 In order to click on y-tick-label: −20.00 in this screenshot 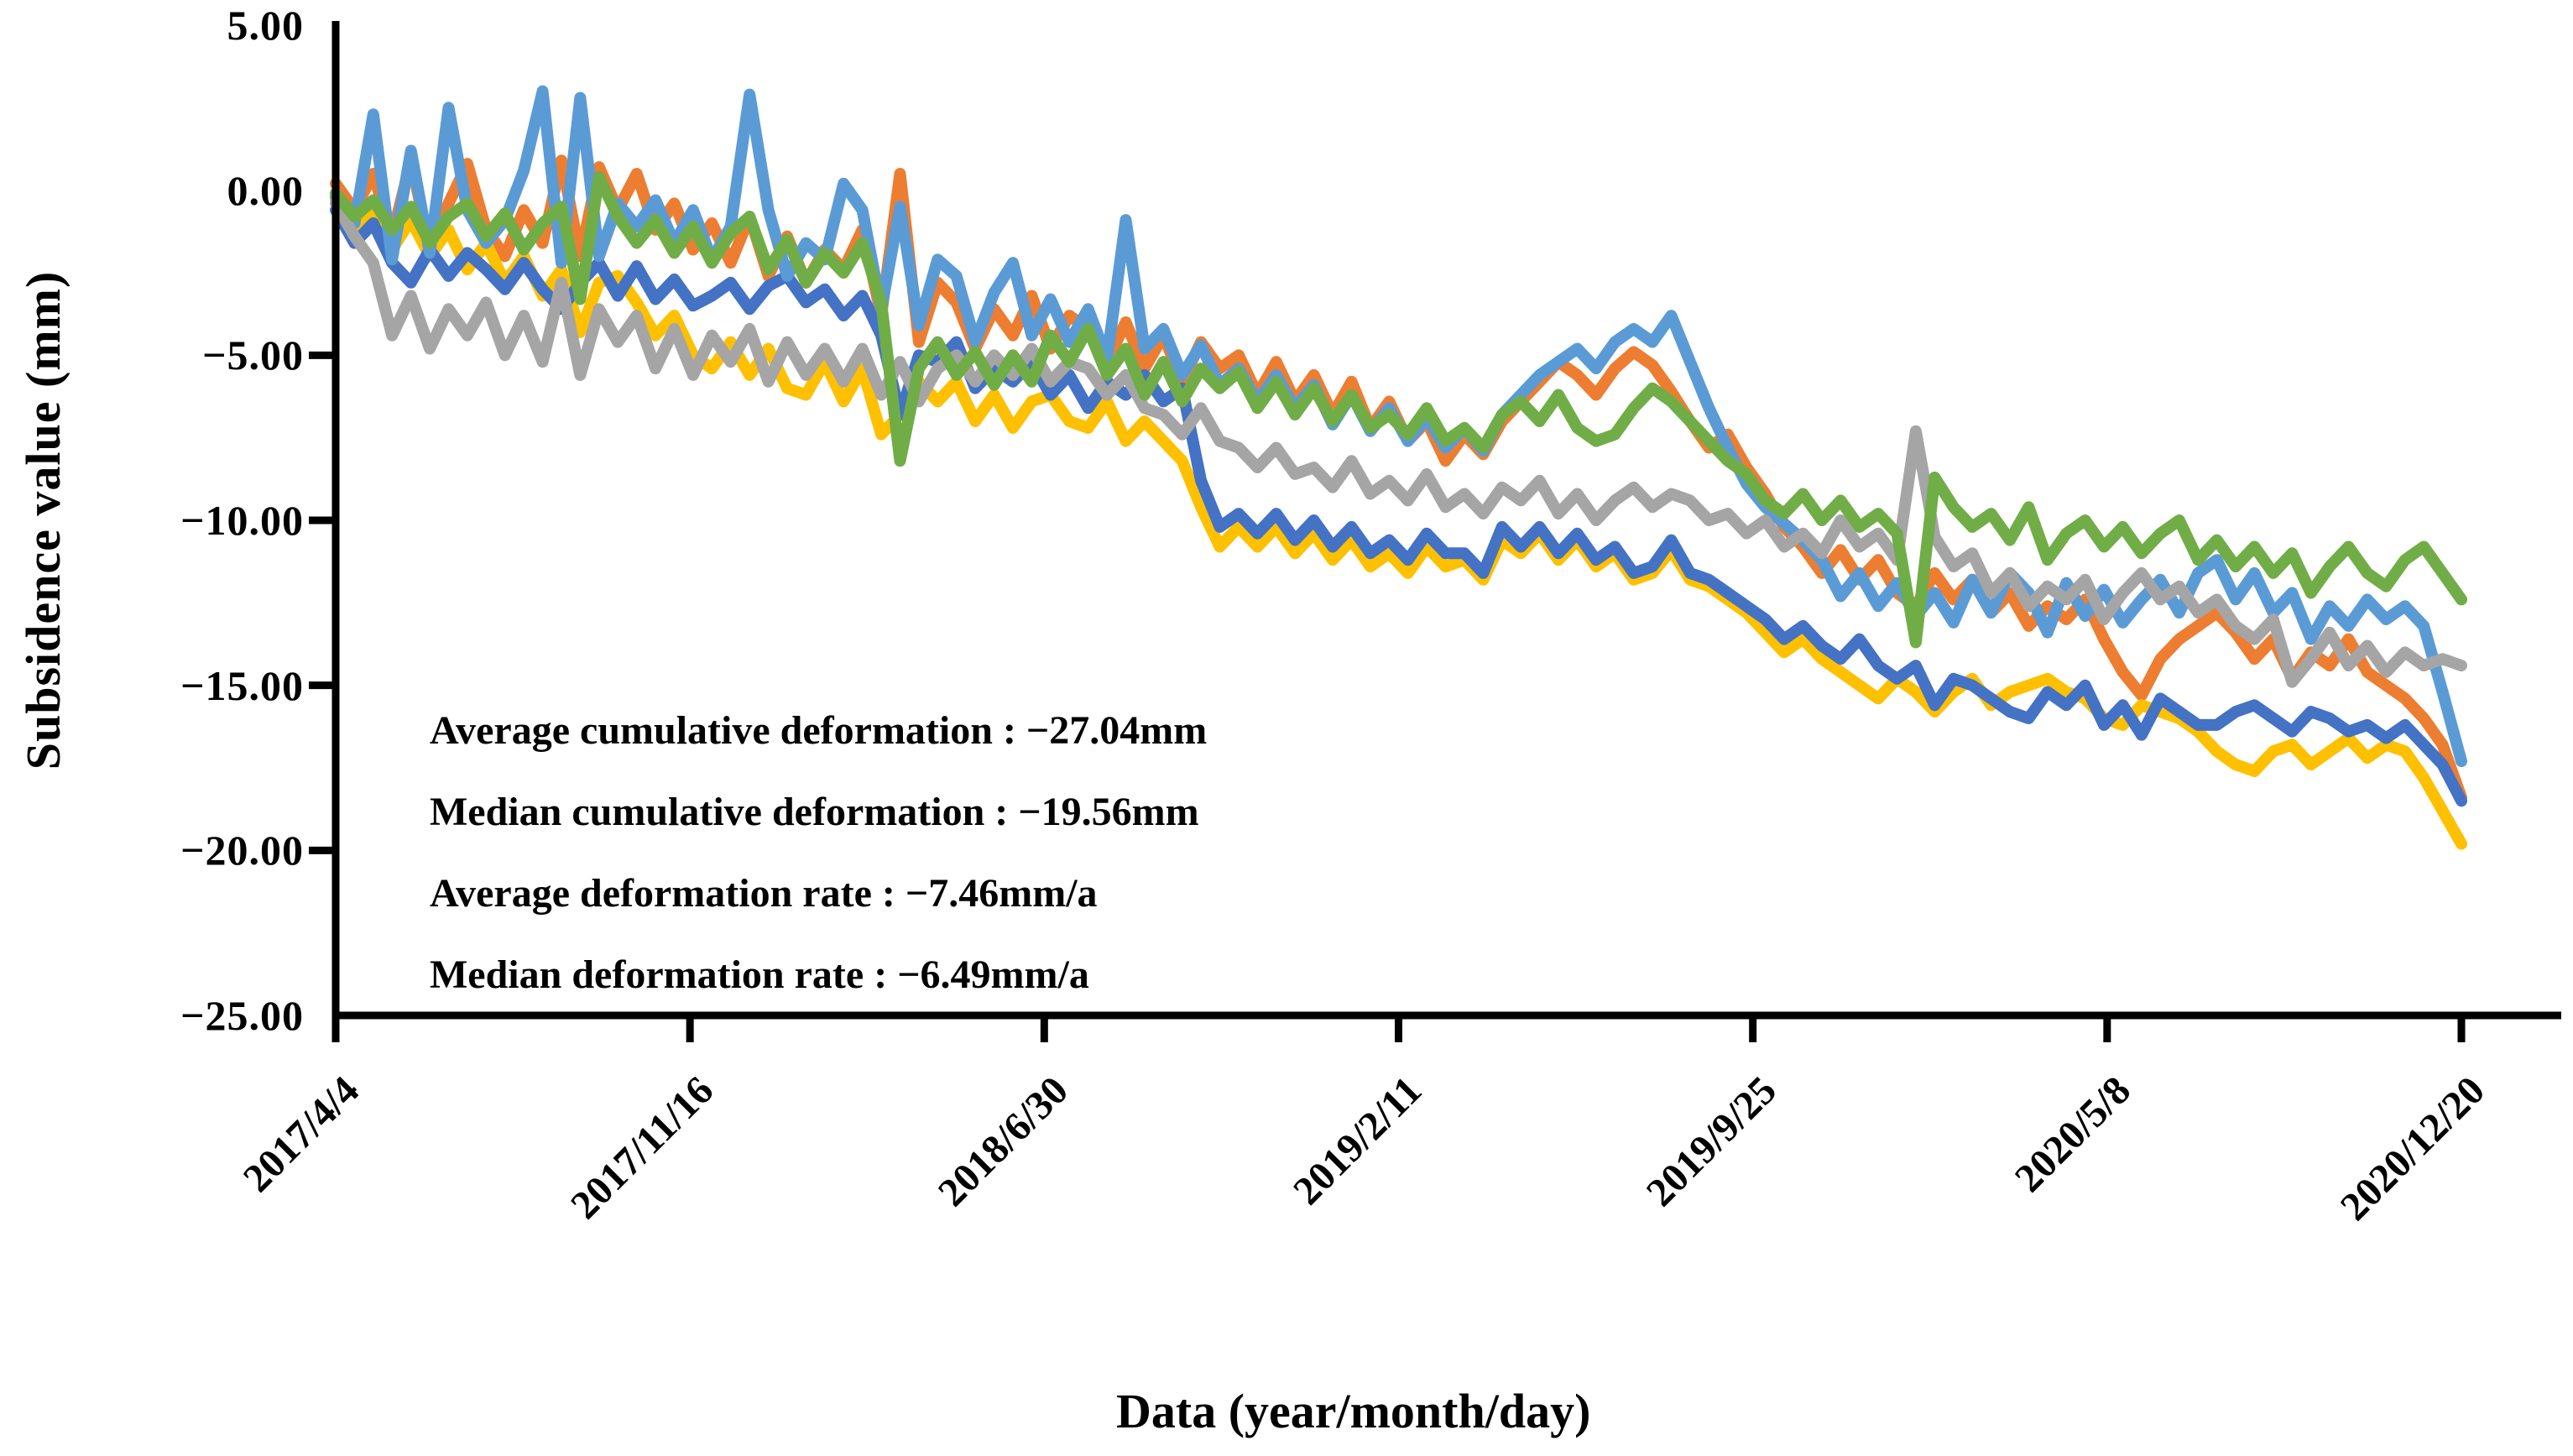, I will do `click(242, 850)`.